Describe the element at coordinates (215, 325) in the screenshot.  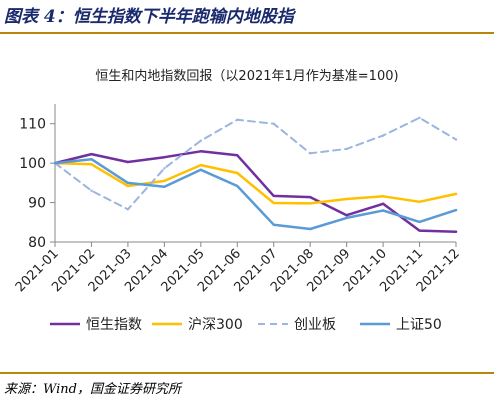
I see `legend-label-2: 沪深300` at that location.